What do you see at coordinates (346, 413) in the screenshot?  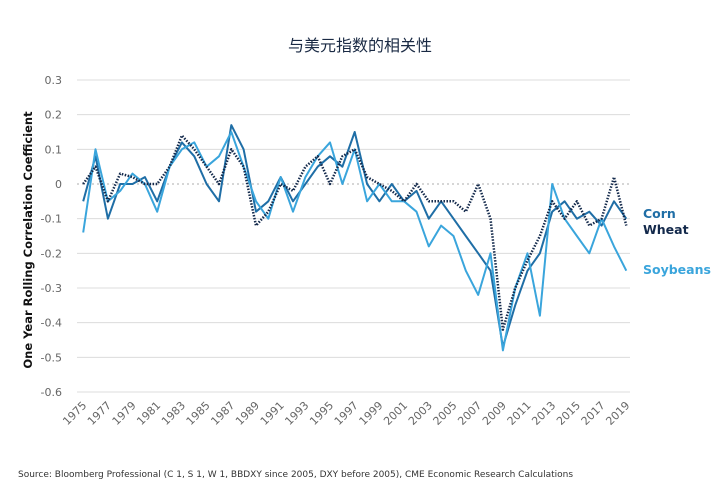 I see `x-tick-label: 1997` at bounding box center [346, 413].